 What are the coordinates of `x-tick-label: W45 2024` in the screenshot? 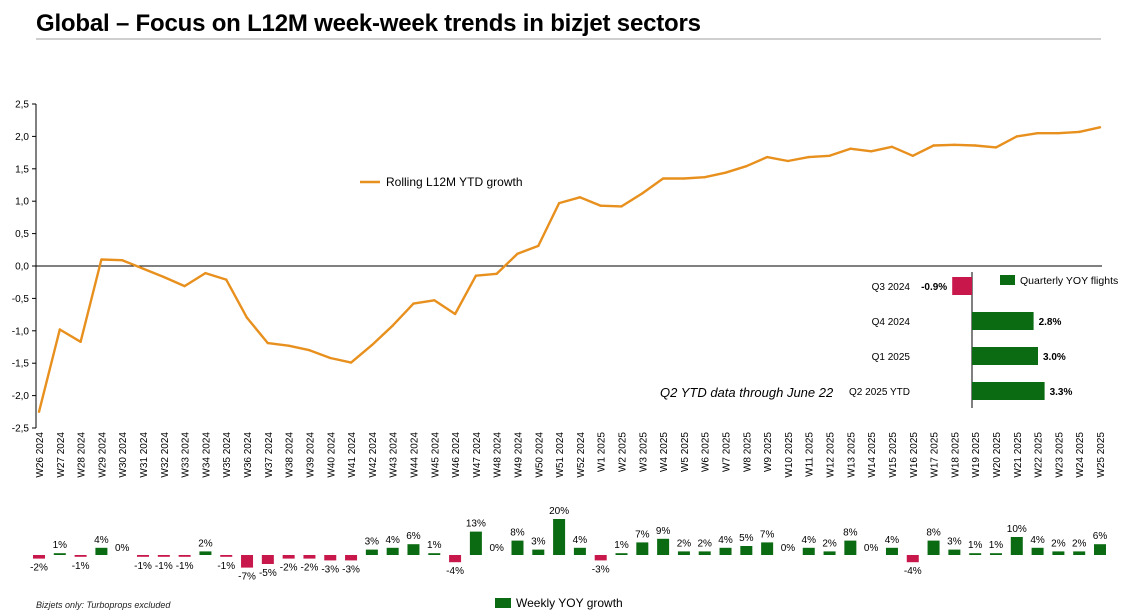 It's located at (435, 455).